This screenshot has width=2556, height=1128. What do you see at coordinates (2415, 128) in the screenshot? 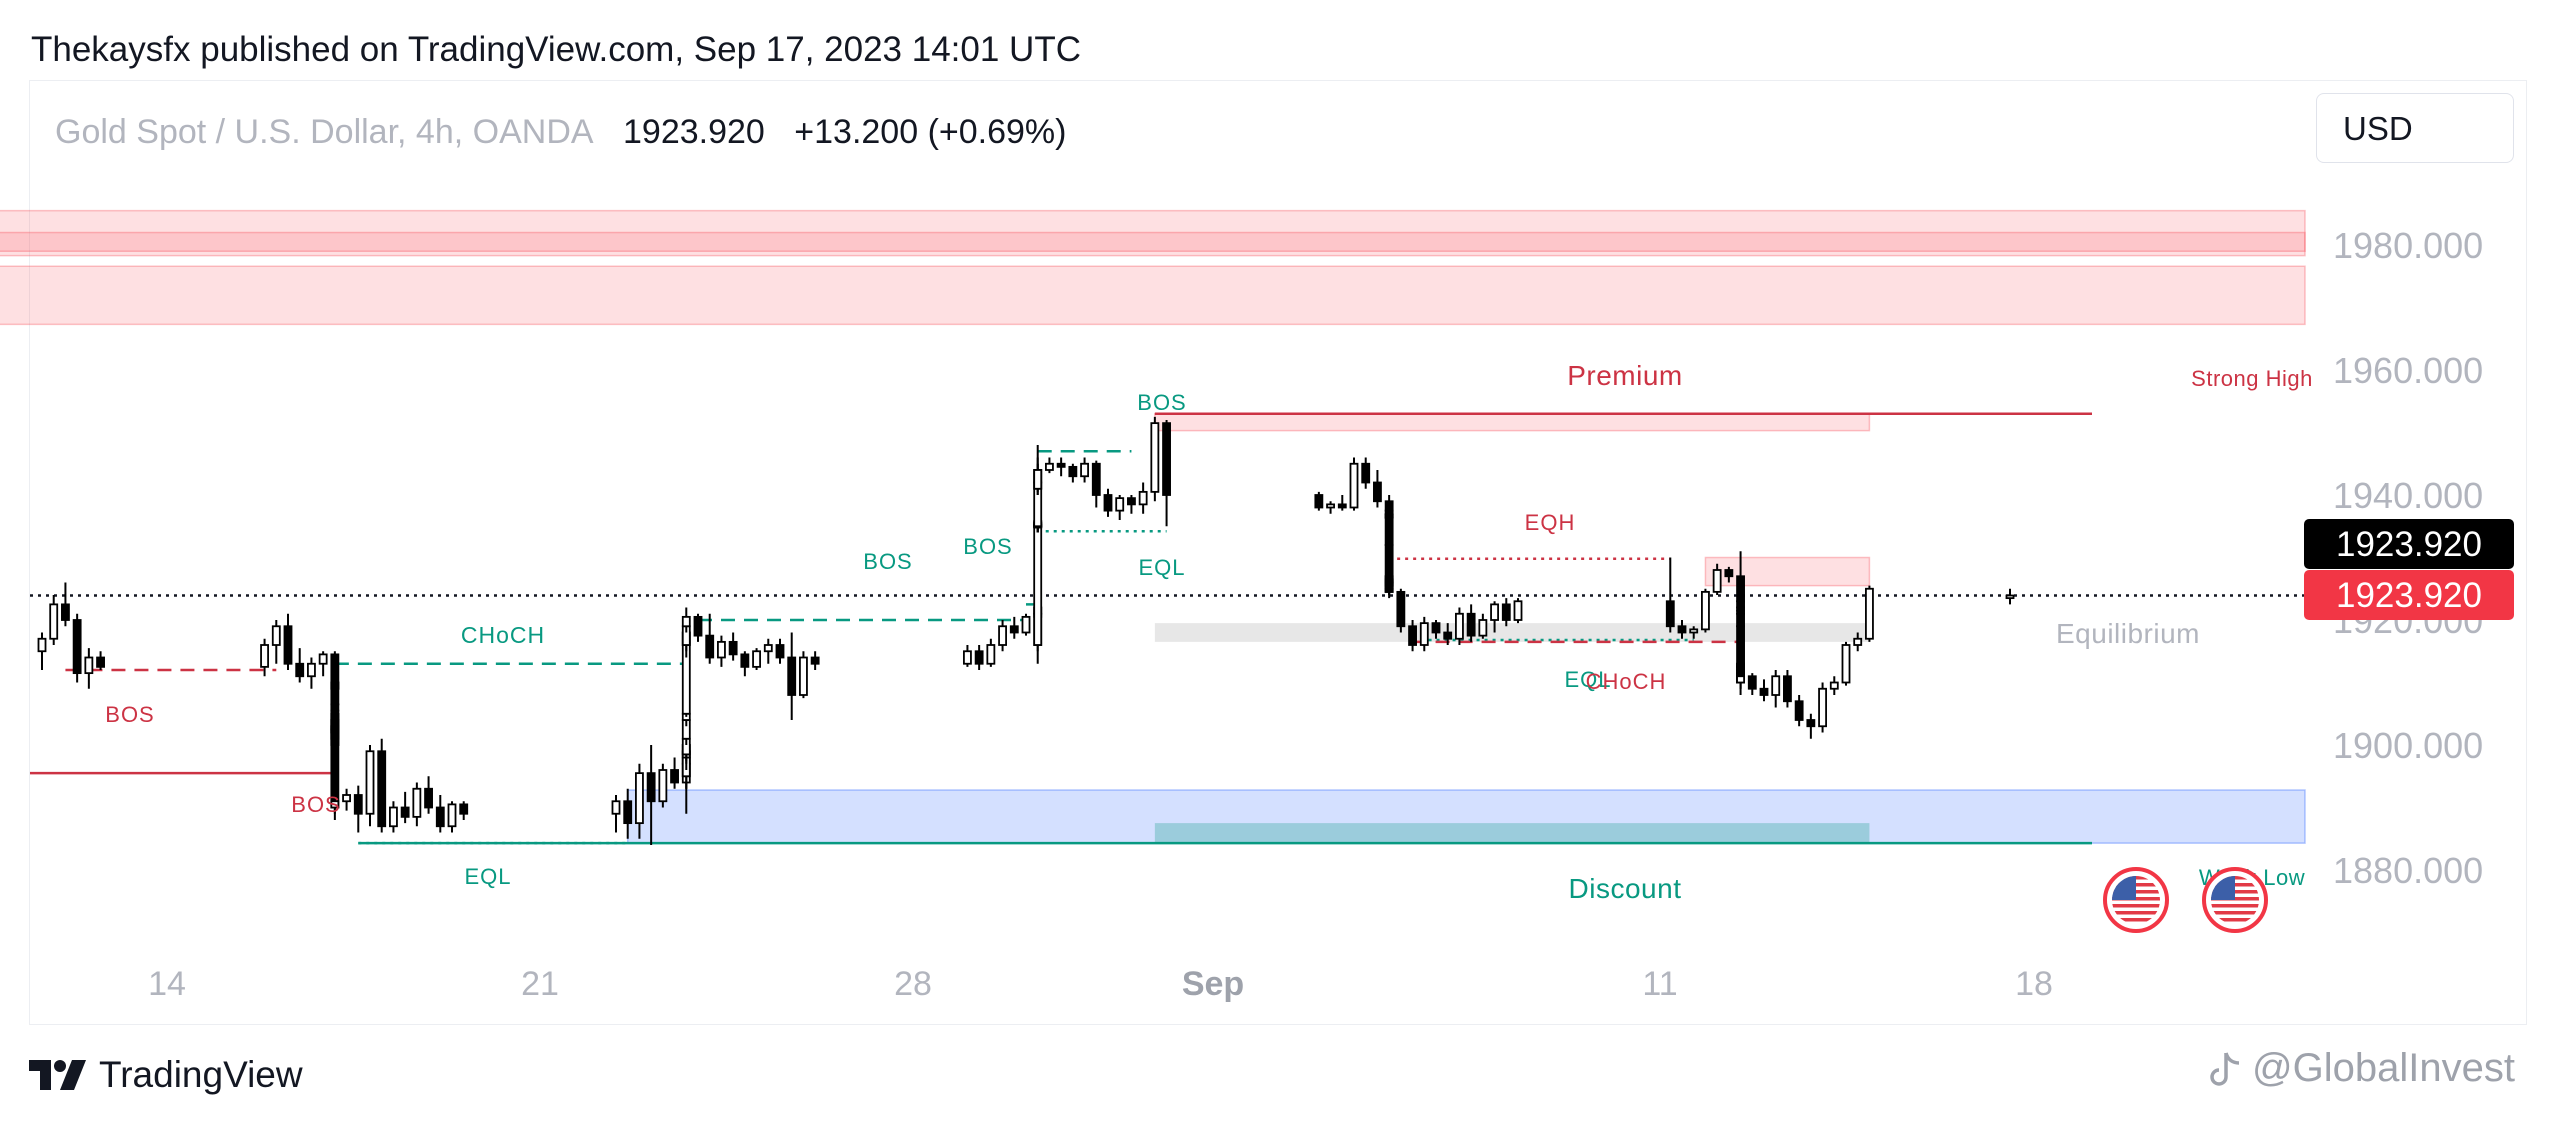
I see `currency-button: USD` at bounding box center [2415, 128].